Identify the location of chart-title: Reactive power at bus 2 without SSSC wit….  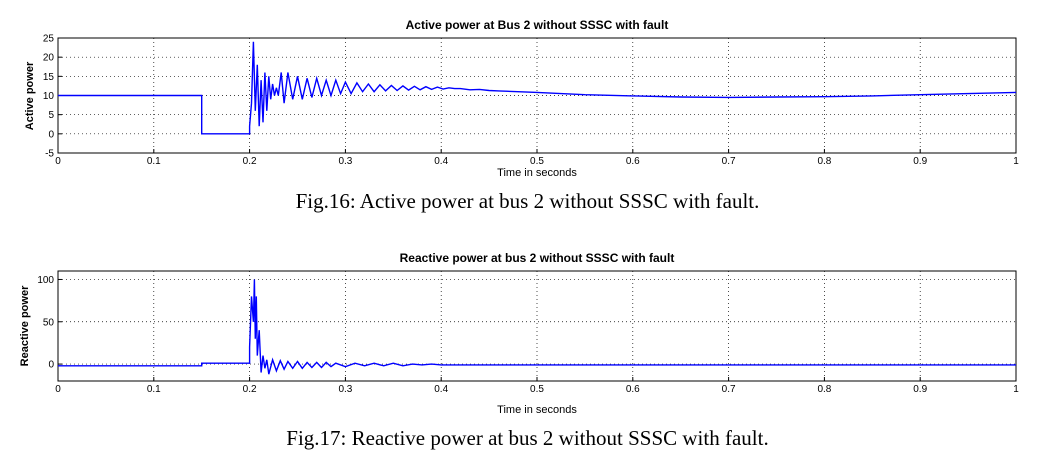
(537, 258).